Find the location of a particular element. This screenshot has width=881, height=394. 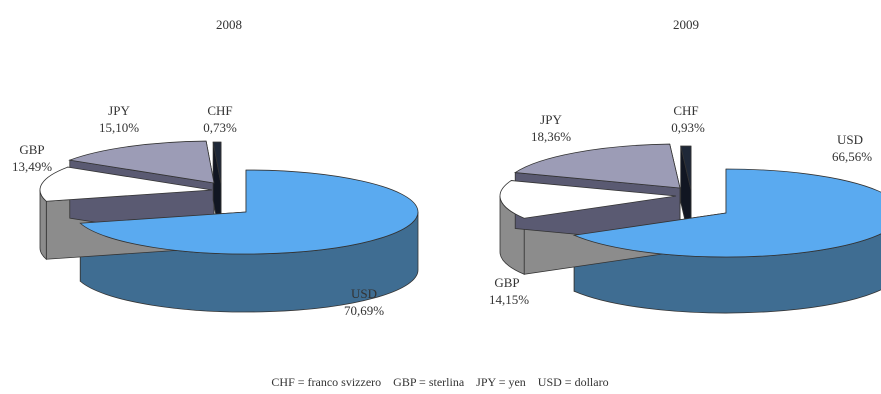

chart-title-2008: 2008 is located at coordinates (229, 24).